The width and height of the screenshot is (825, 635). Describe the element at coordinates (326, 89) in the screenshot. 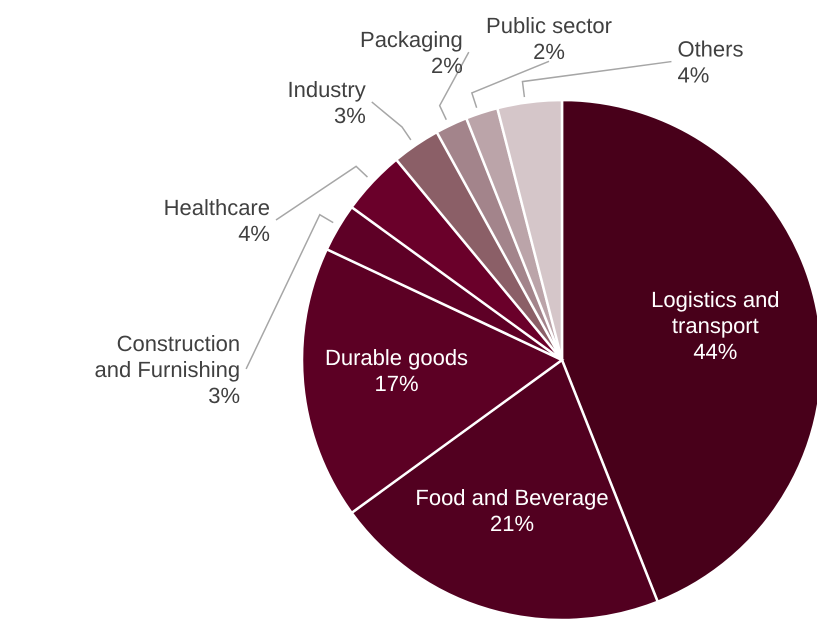

I see `slice-label: Industry` at that location.